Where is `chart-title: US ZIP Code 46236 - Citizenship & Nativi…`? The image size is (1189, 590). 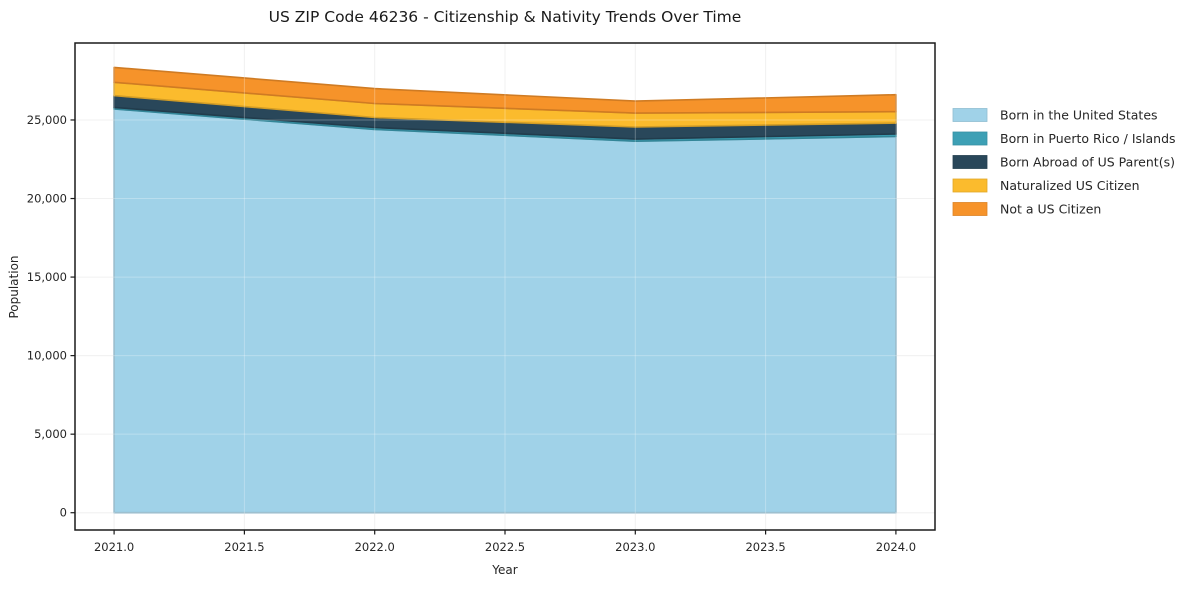 chart-title: US ZIP Code 46236 - Citizenship & Nativi… is located at coordinates (505, 17).